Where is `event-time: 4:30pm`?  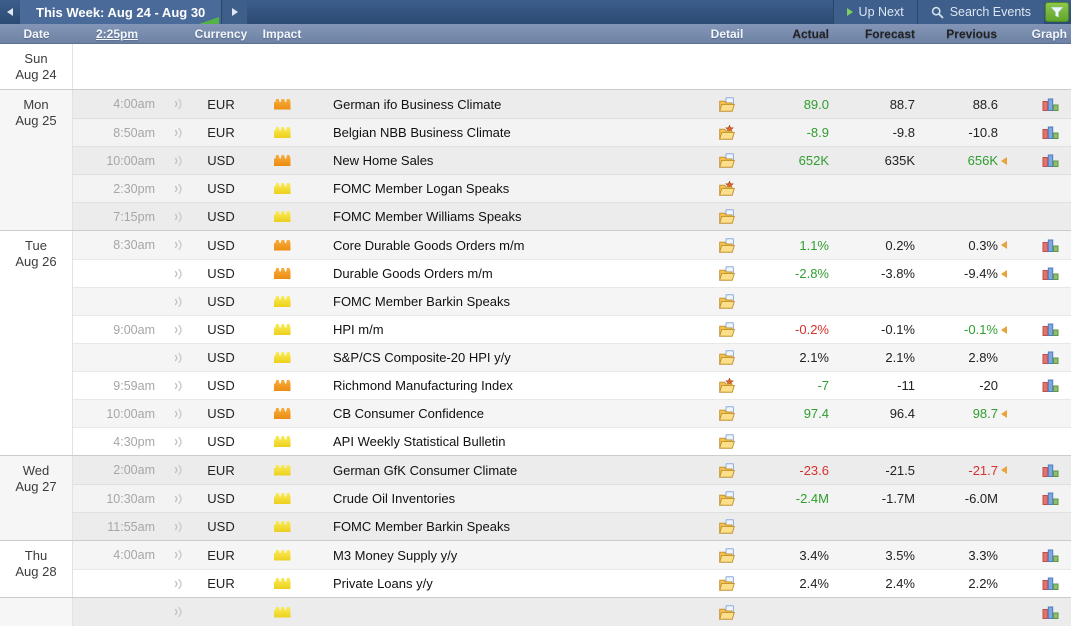
event-time: 4:30pm is located at coordinates (134, 441).